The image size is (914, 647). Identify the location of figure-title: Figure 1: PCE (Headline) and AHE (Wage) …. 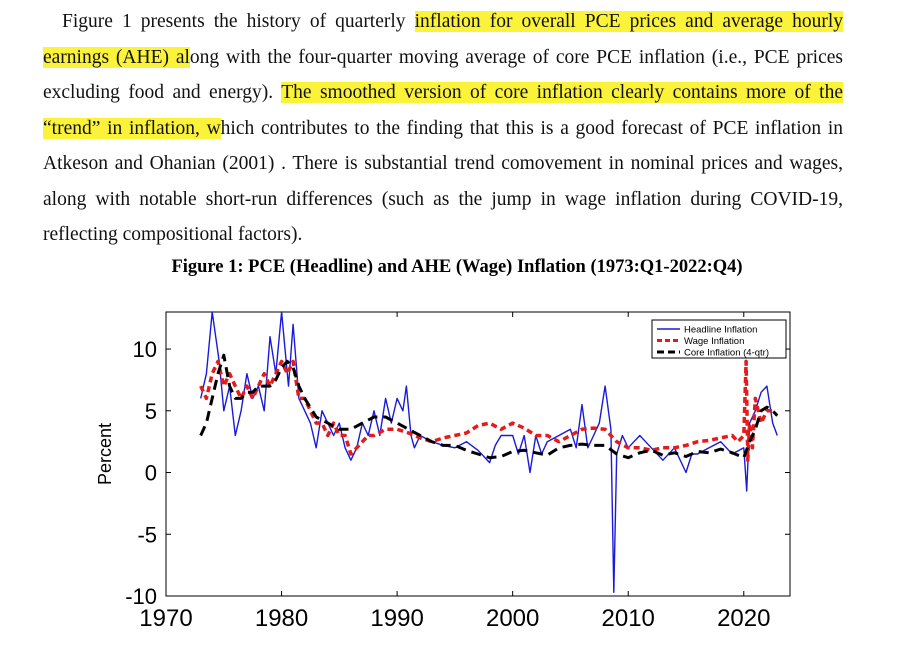
(457, 267).